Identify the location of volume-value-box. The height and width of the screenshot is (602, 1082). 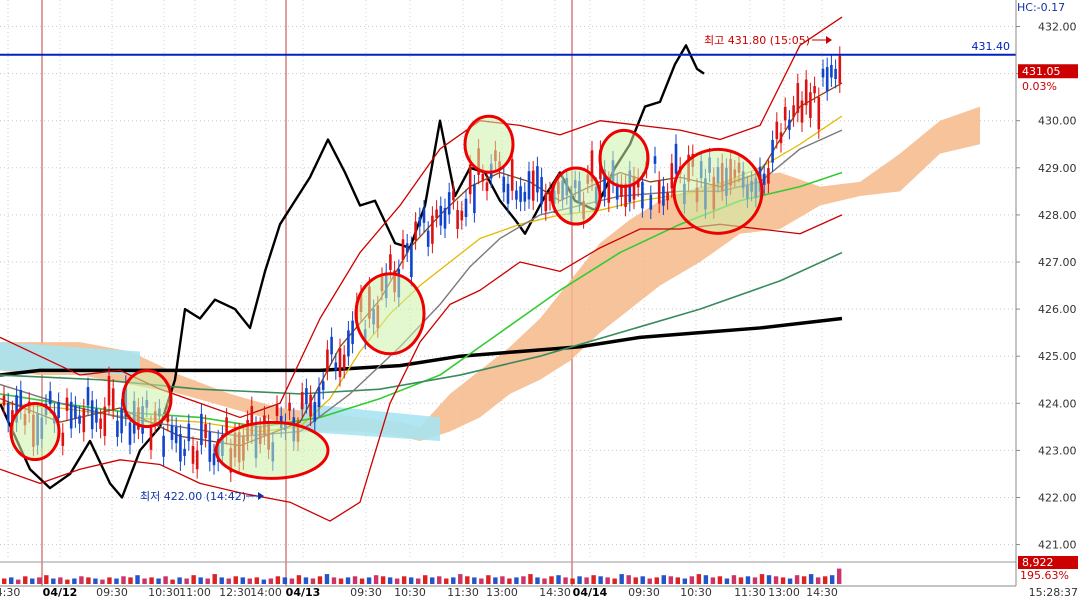
(1048, 562).